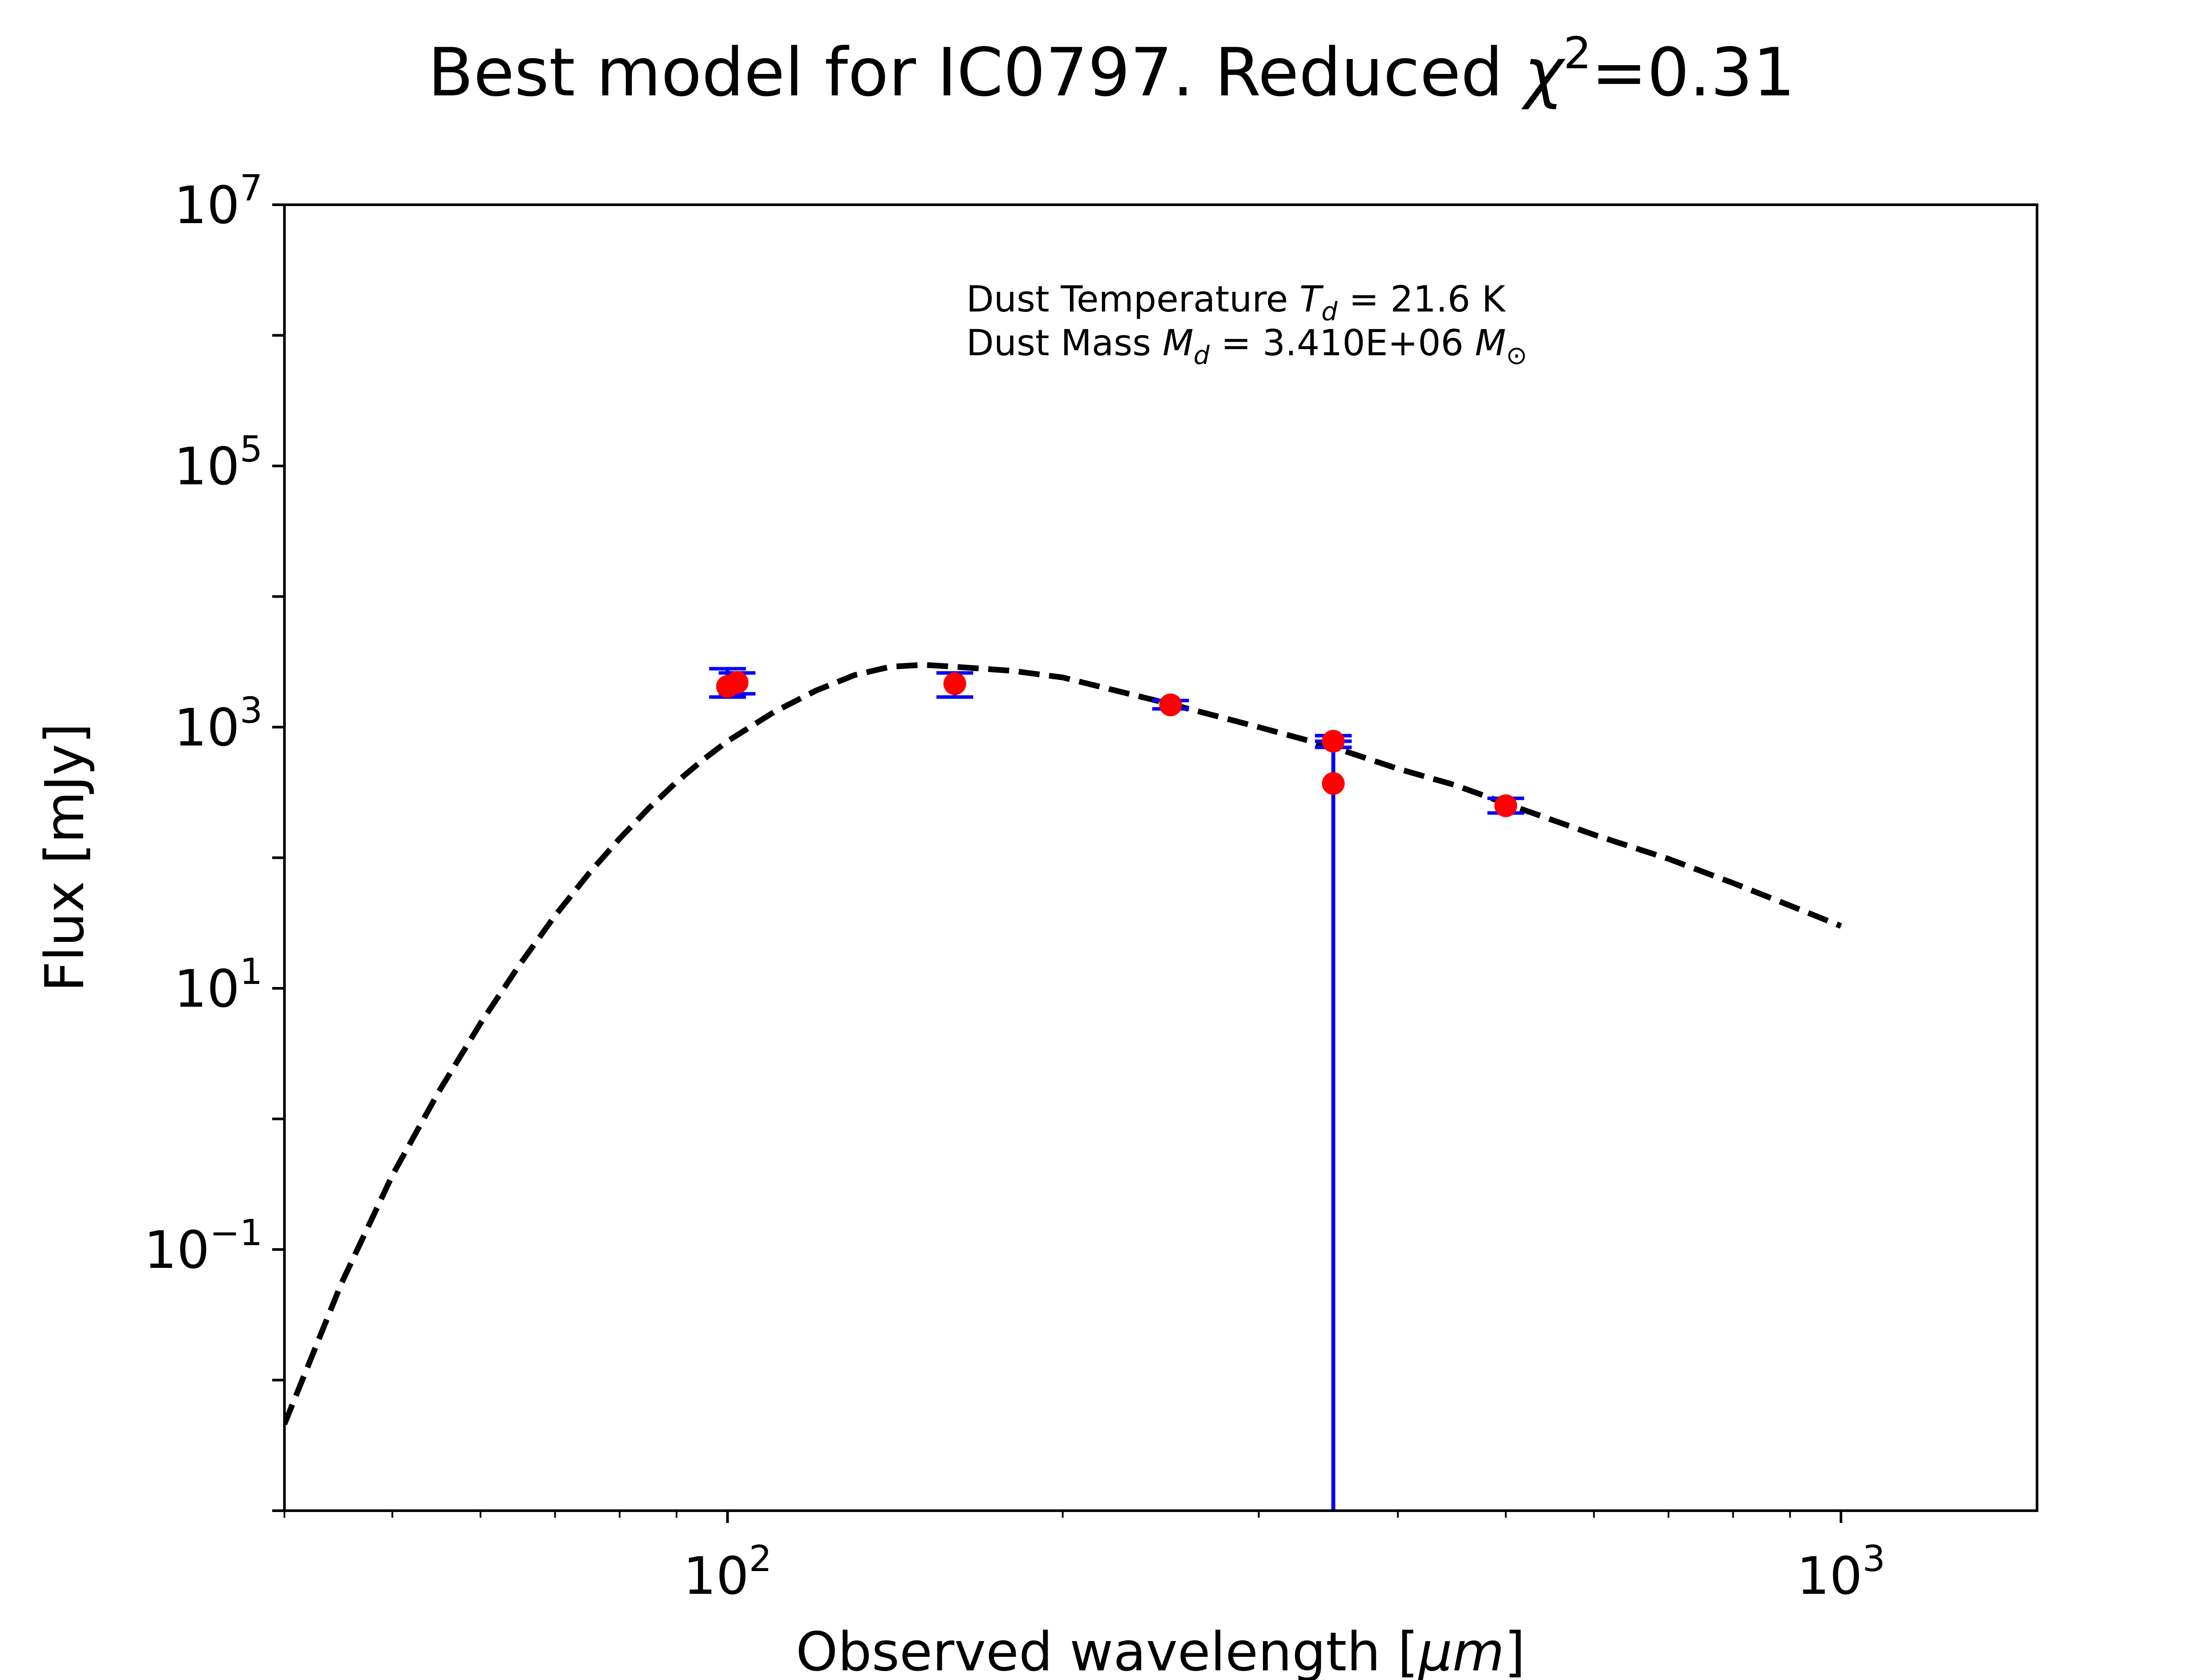 The image size is (2188, 1680). Describe the element at coordinates (65, 857) in the screenshot. I see `y-axis-label: Flux [mJy]` at that location.